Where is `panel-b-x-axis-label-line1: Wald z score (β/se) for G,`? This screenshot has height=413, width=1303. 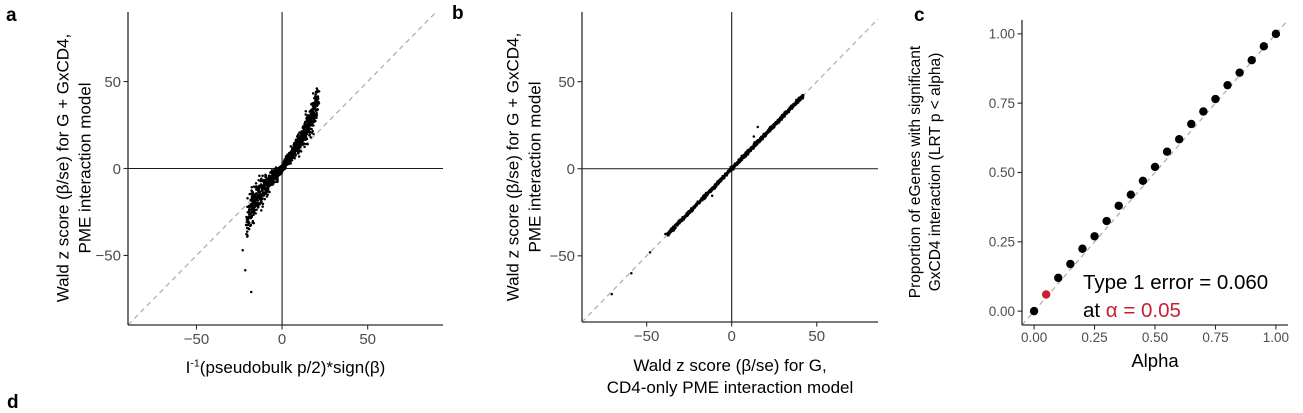 panel-b-x-axis-label-line1: Wald z score (β/se) for G, is located at coordinates (730, 365).